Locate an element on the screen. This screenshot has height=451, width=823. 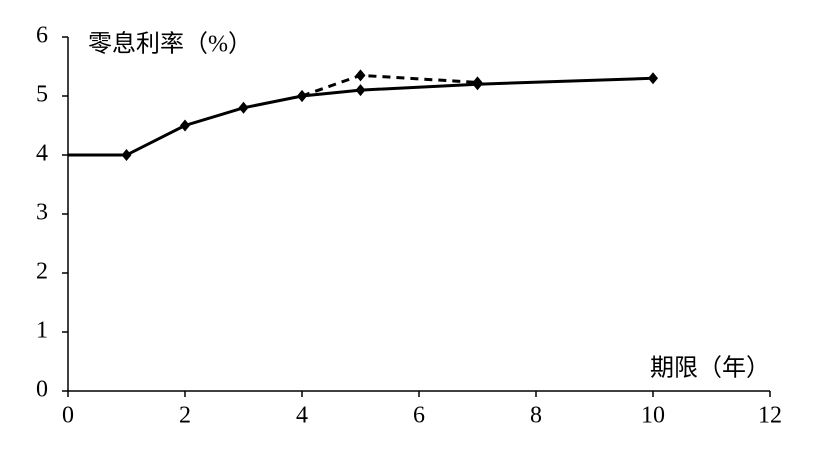
y-tick-label: 5 is located at coordinates (42, 95).